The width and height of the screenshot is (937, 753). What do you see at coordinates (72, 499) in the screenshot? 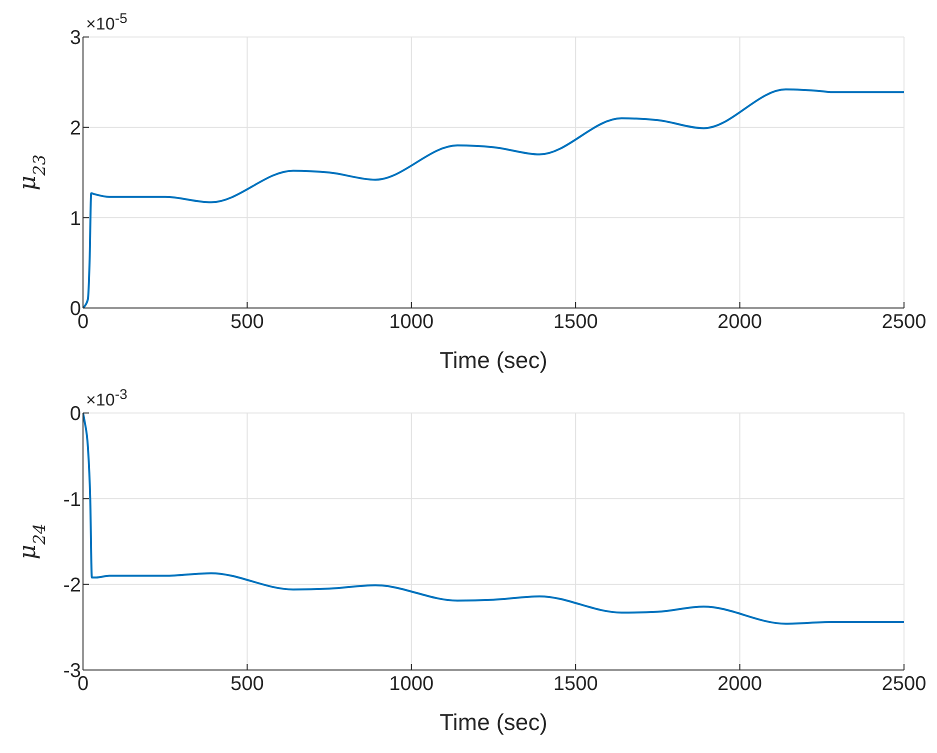
I see `y-tick-label: -1` at bounding box center [72, 499].